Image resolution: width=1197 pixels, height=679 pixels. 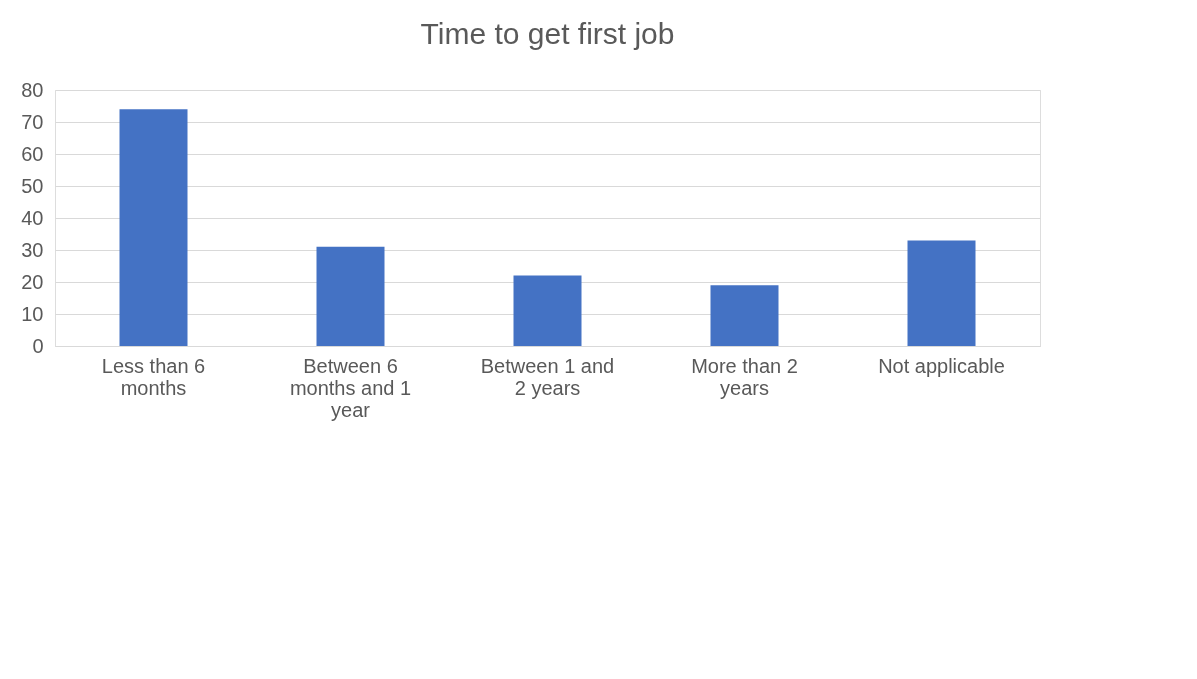 What do you see at coordinates (38, 345) in the screenshot?
I see `y-tick-label: 0` at bounding box center [38, 345].